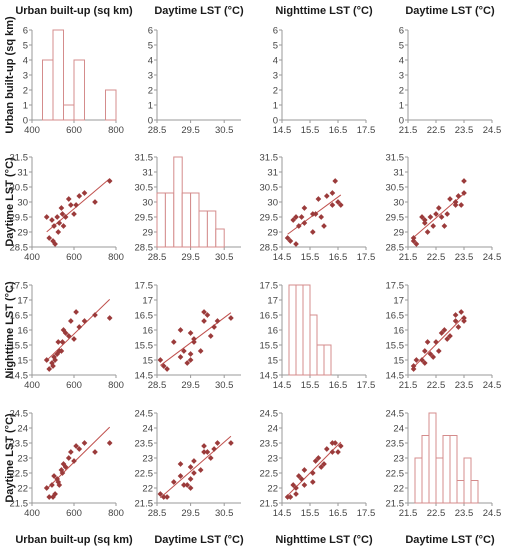  I want to click on panel-day-vs-day: 28.5 29 29.5 30 30.5 31 31.5 28.5 29.5 30.5, so click(188, 207).